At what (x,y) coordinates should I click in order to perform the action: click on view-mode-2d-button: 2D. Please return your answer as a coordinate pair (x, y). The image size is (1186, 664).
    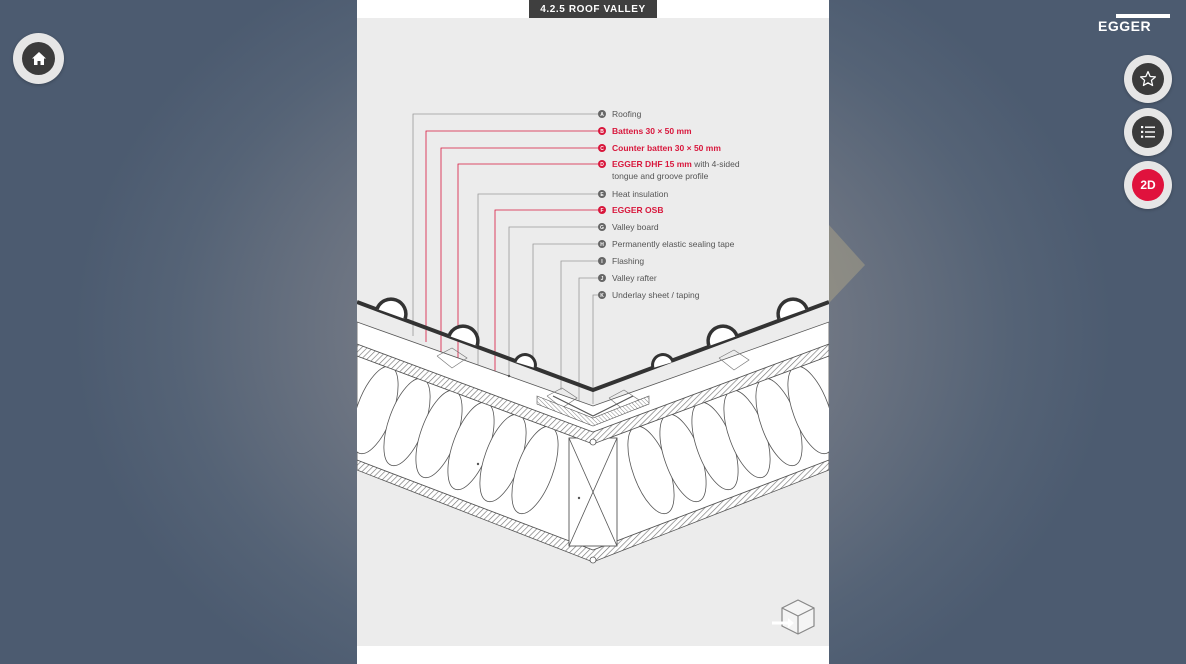
    Looking at the image, I should click on (1148, 185).